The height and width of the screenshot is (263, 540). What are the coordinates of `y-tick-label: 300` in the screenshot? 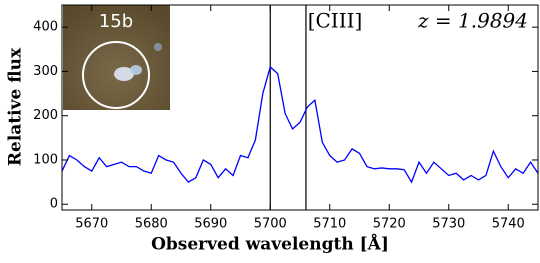 It's located at (45, 71).